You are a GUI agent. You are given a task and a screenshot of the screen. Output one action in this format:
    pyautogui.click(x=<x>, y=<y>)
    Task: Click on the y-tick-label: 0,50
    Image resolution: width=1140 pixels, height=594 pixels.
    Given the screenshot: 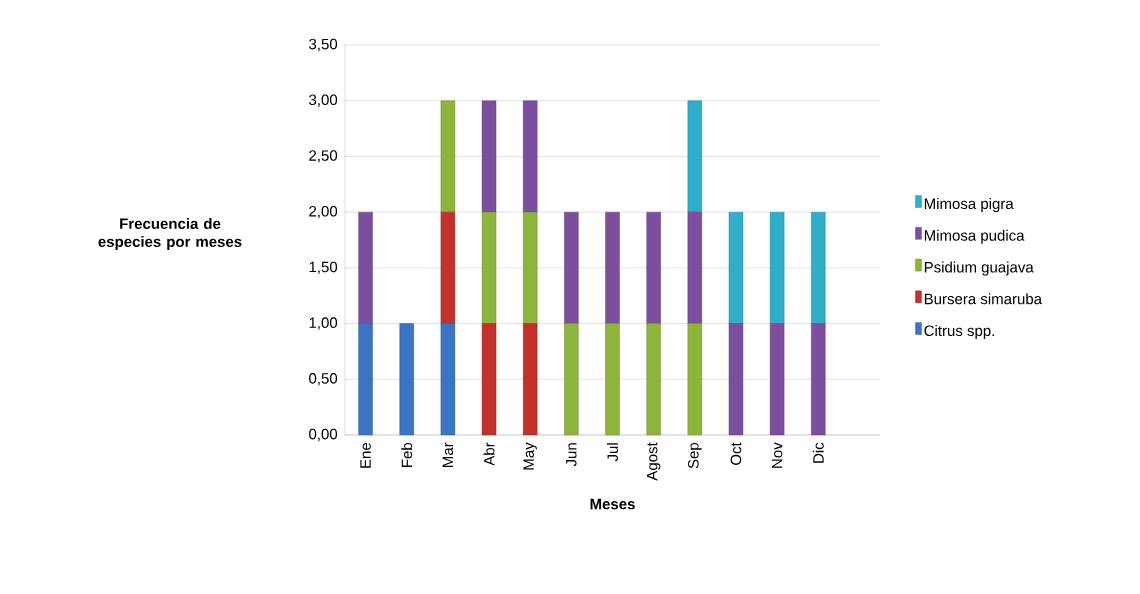 What is the action you would take?
    pyautogui.click(x=323, y=379)
    